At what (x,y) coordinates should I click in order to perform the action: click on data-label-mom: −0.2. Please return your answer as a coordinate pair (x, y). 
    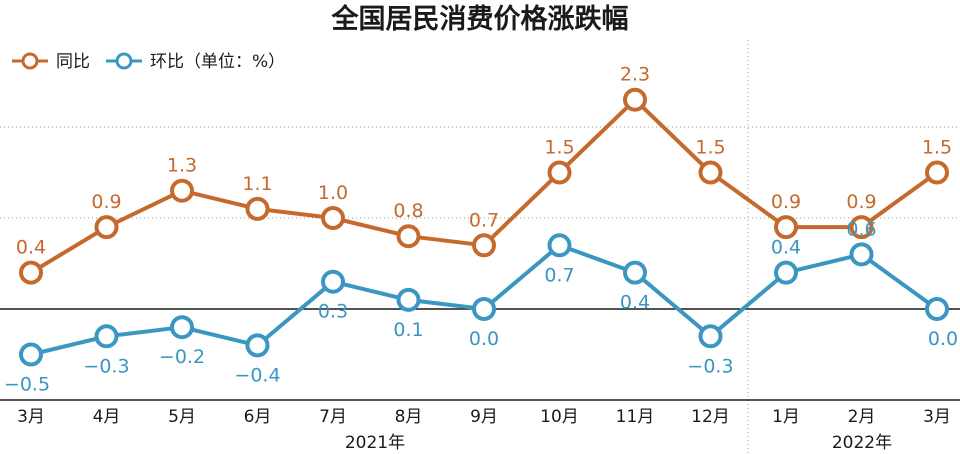
    Looking at the image, I should click on (182, 357).